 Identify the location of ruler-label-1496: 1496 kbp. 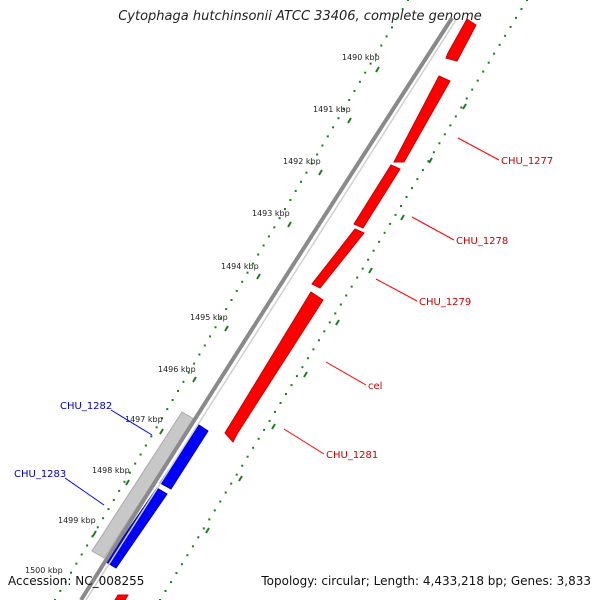
(177, 369).